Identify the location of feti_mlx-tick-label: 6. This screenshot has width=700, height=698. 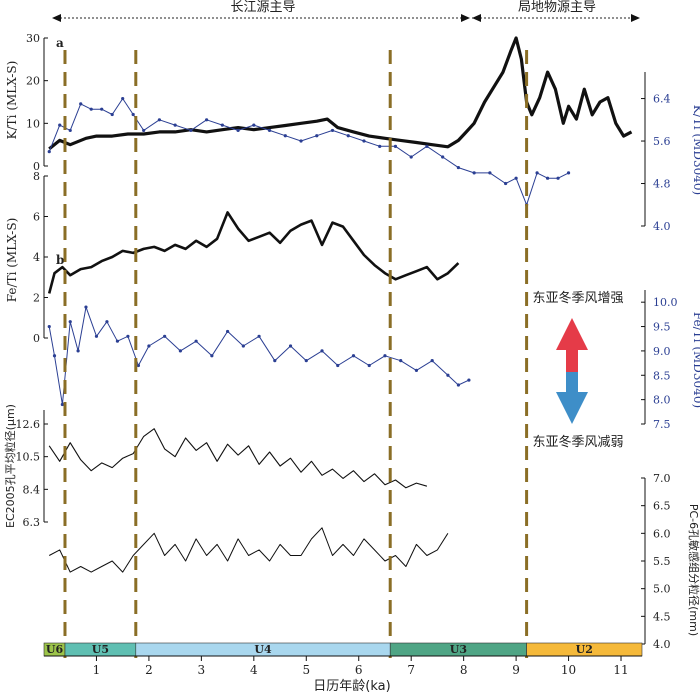
(36, 217).